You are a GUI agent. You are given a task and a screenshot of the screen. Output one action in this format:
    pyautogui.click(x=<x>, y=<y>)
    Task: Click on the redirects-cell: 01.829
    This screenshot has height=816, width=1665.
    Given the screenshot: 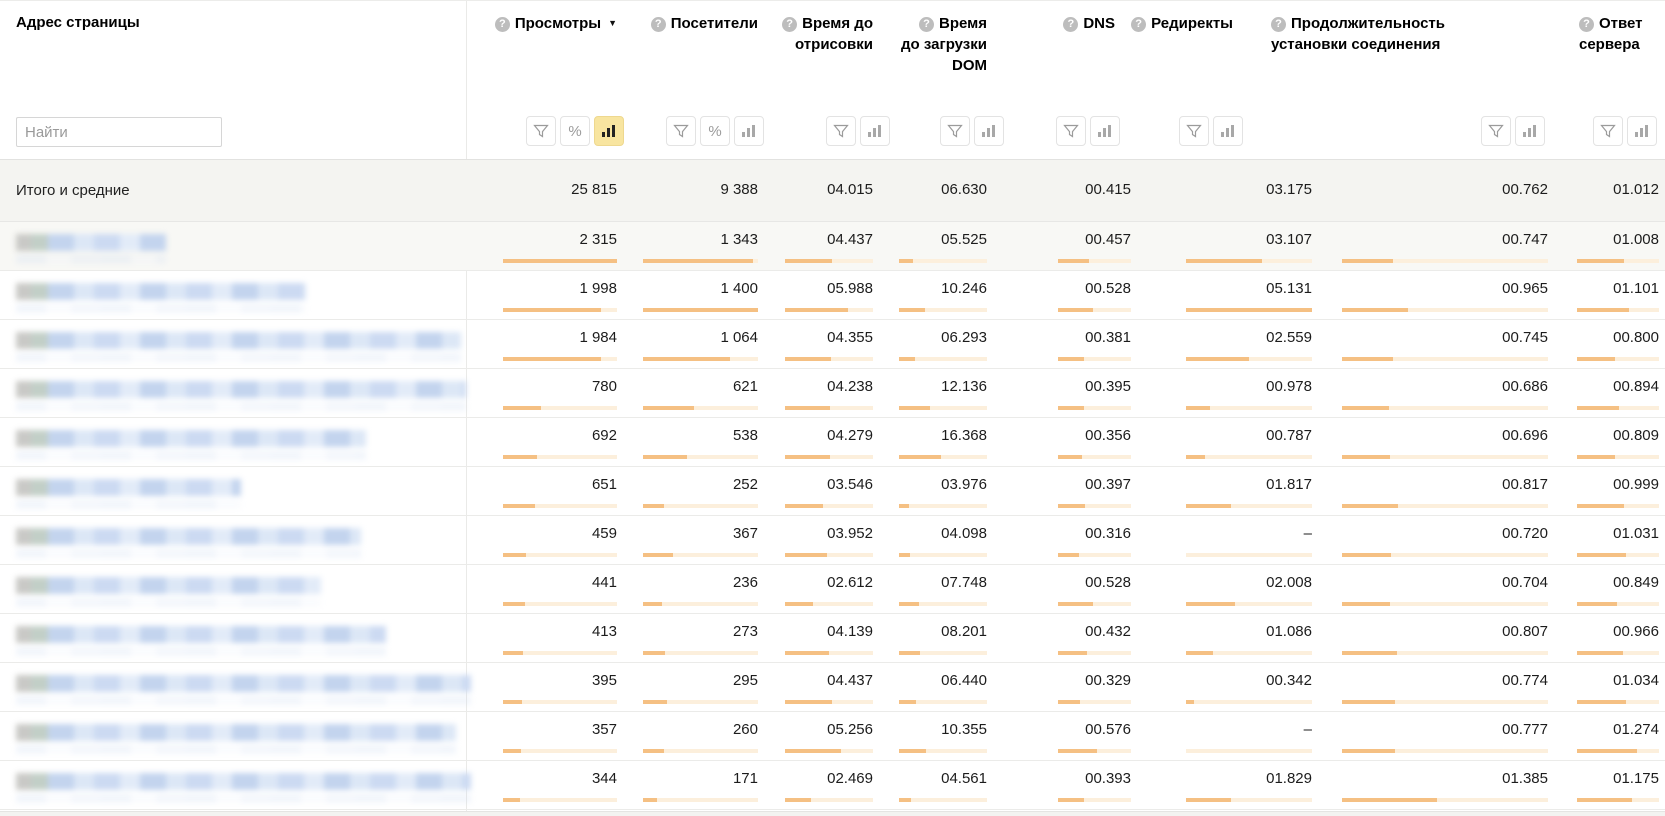 What is the action you would take?
    pyautogui.click(x=1249, y=785)
    